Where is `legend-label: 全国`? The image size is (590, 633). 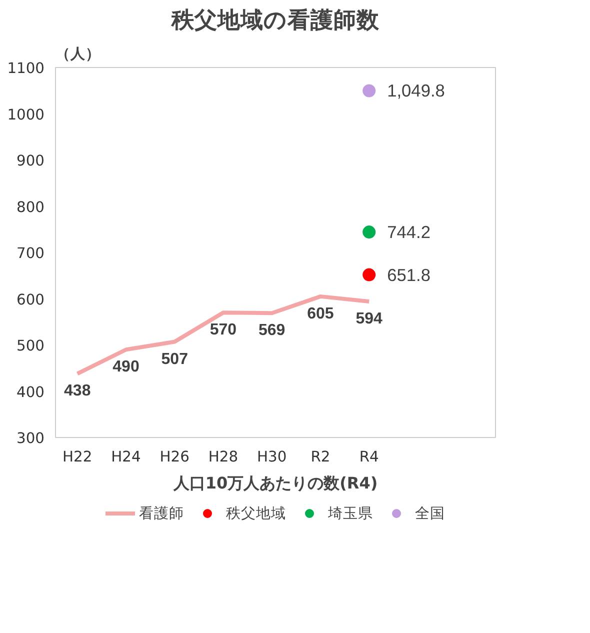 legend-label: 全国 is located at coordinates (430, 513).